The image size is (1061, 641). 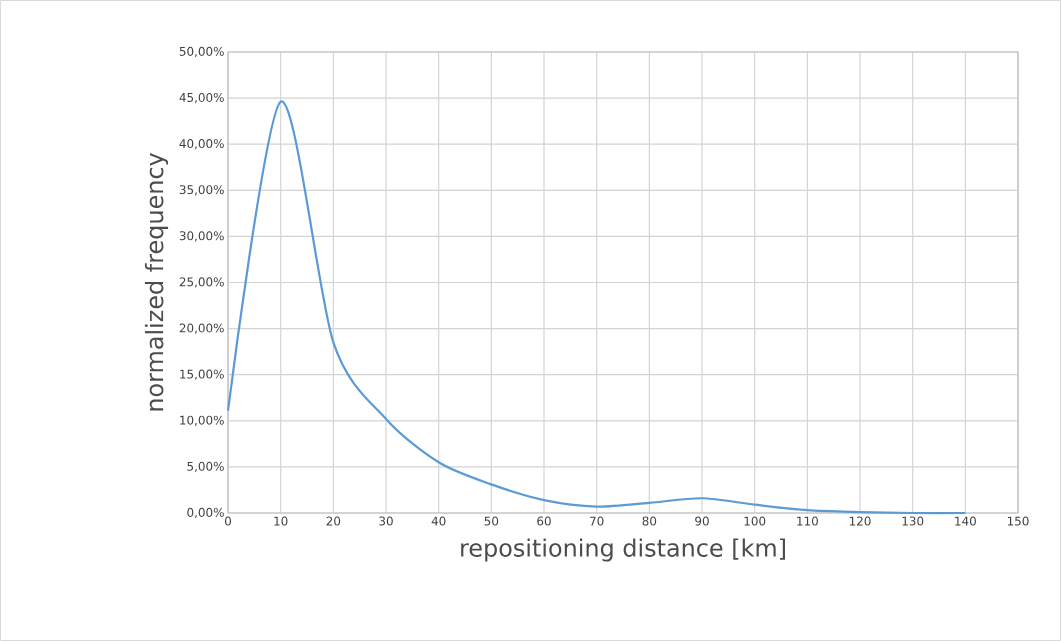 I want to click on y-tick-label: 0,00%, so click(x=205, y=513).